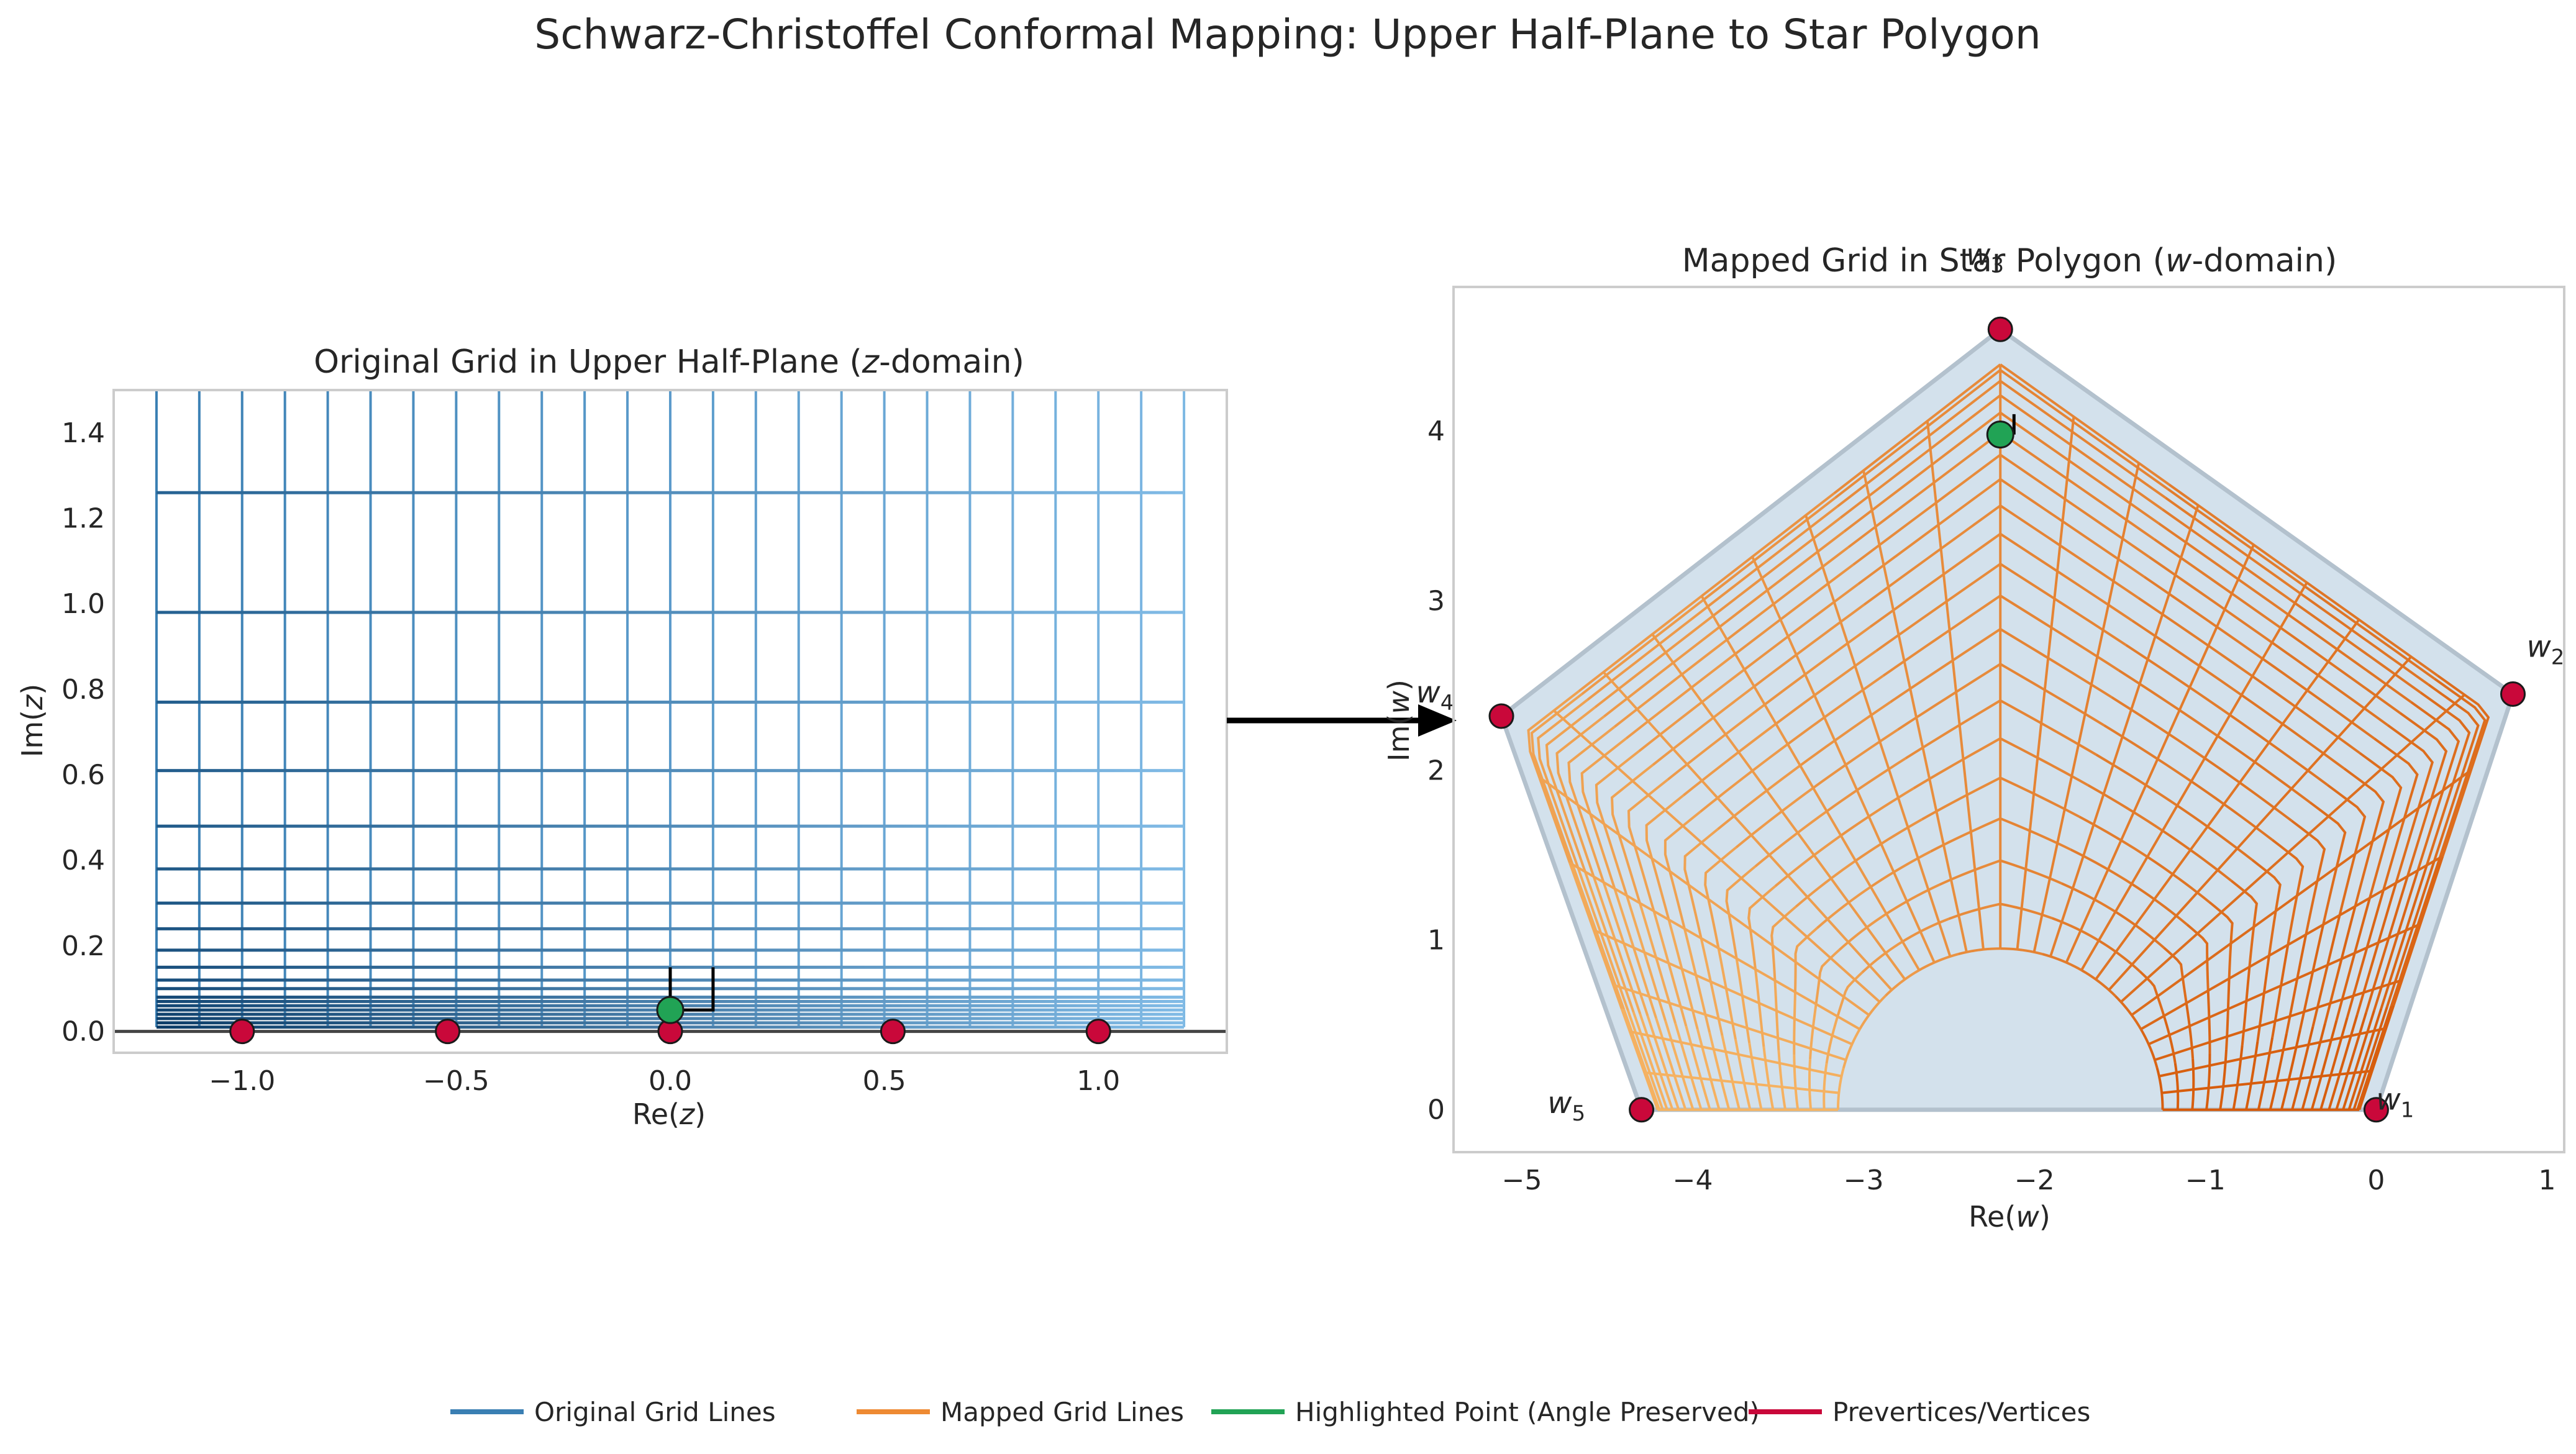 Image resolution: width=2576 pixels, height=1454 pixels. What do you see at coordinates (884, 1081) in the screenshot?
I see `original-x-tick-label: 0.5` at bounding box center [884, 1081].